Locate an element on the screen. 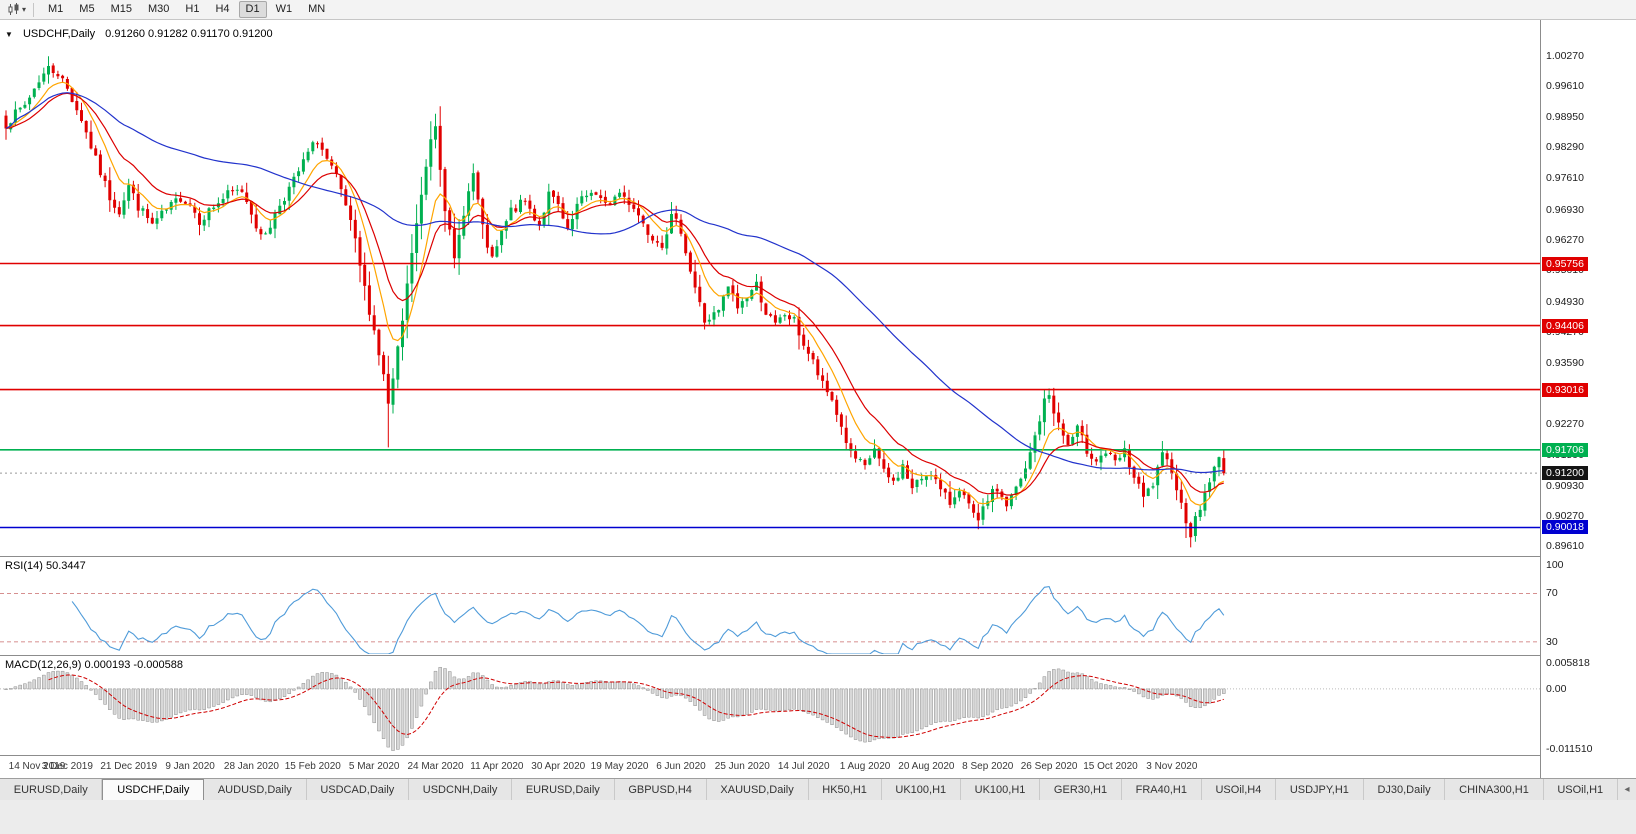  date-axis-label: 1 Aug 2020 is located at coordinates (865, 766).